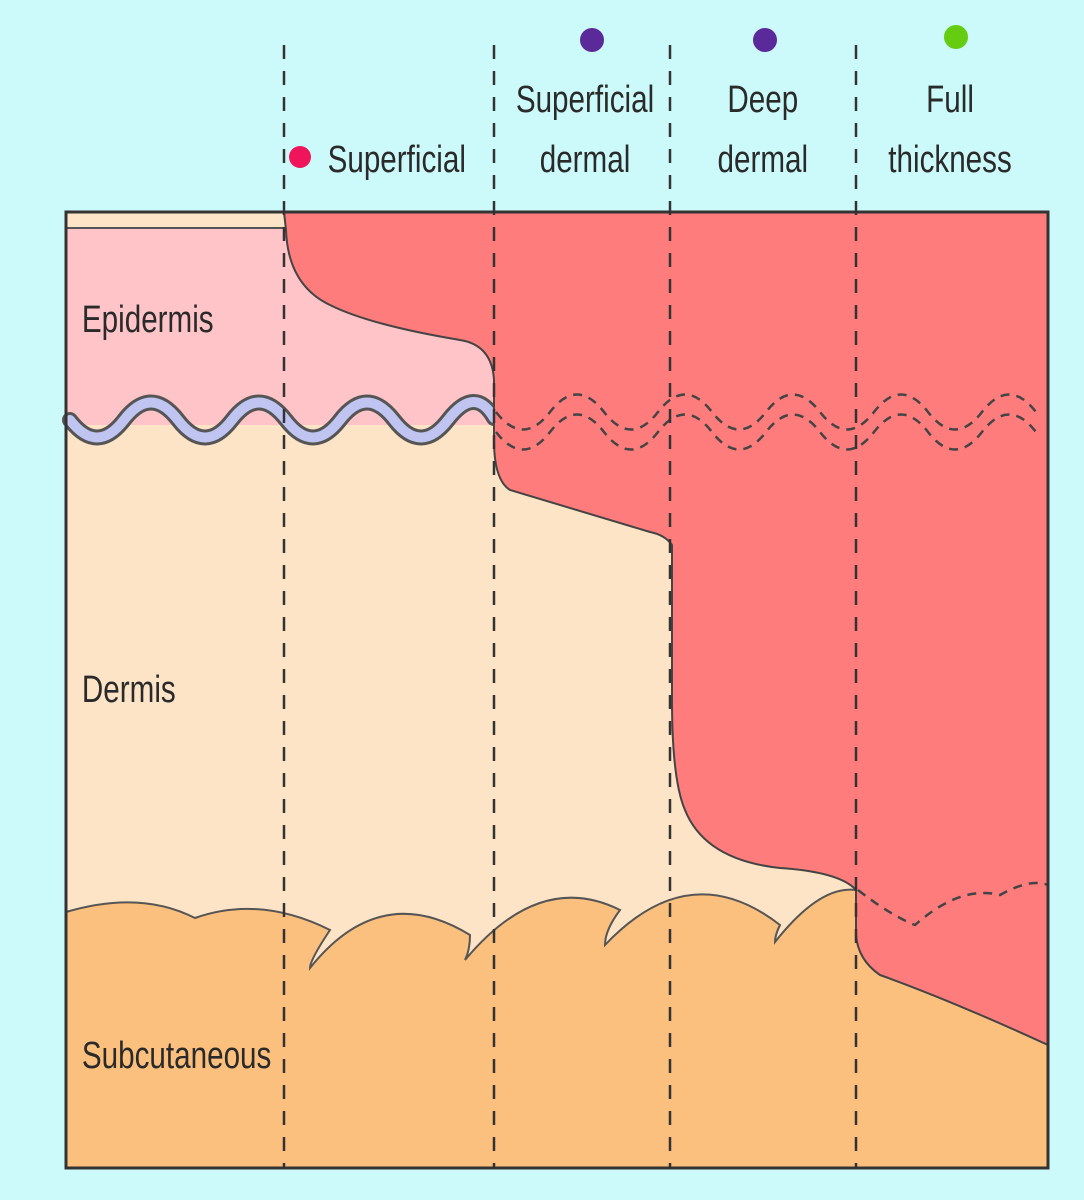 The width and height of the screenshot is (1084, 1200). I want to click on label-subcutaneous: Subcutaneous, so click(176, 1056).